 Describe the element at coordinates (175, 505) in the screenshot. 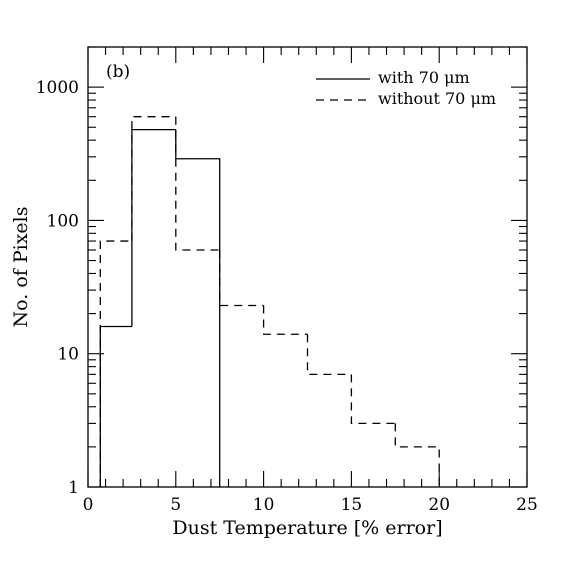

I see `x-tick-label: 5` at that location.